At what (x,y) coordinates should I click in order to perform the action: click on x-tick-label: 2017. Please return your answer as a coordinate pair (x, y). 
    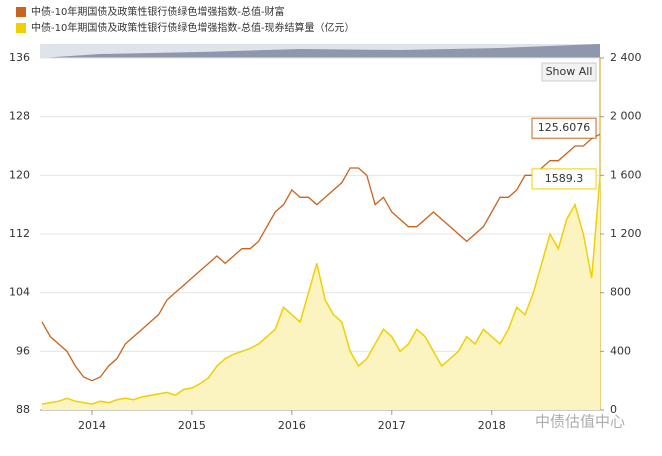
    Looking at the image, I should click on (392, 425).